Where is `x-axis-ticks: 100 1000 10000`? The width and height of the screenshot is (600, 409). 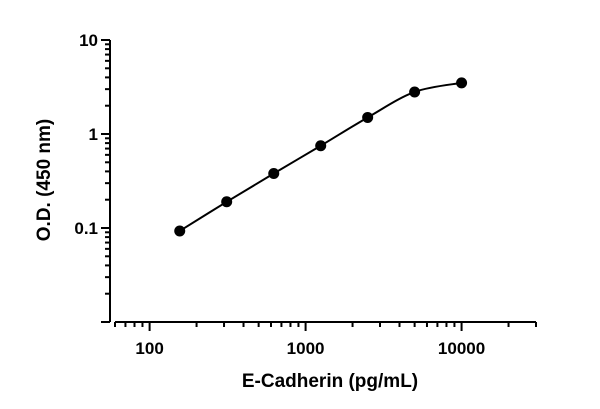
x-axis-ticks: 100 1000 10000 is located at coordinates (325, 340).